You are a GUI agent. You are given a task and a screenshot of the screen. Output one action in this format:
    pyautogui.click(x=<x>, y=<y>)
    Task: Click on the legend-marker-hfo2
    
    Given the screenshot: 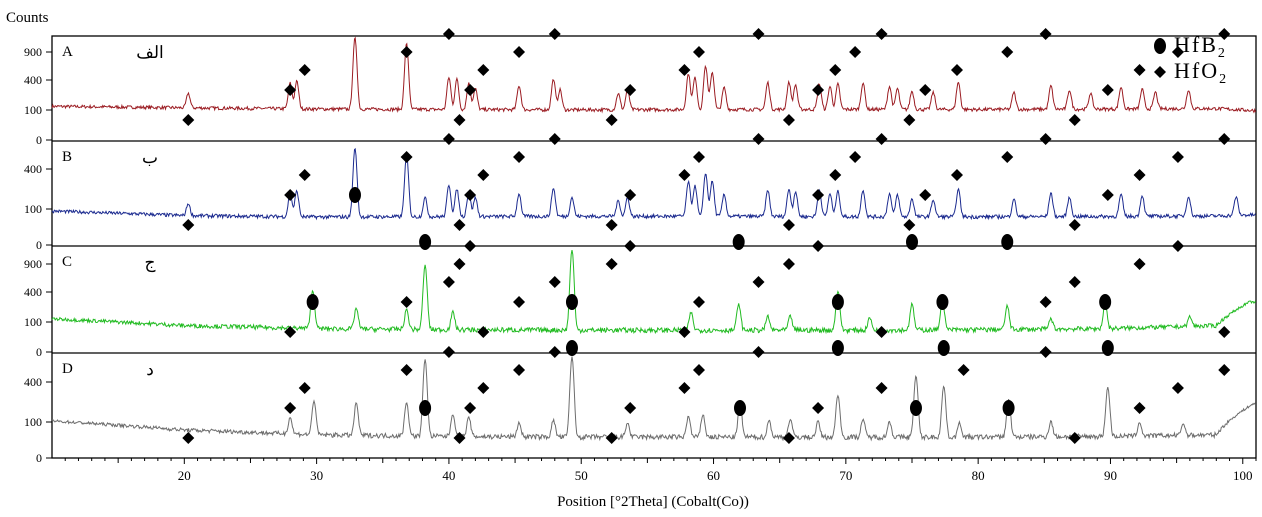 What is the action you would take?
    pyautogui.click(x=1160, y=72)
    